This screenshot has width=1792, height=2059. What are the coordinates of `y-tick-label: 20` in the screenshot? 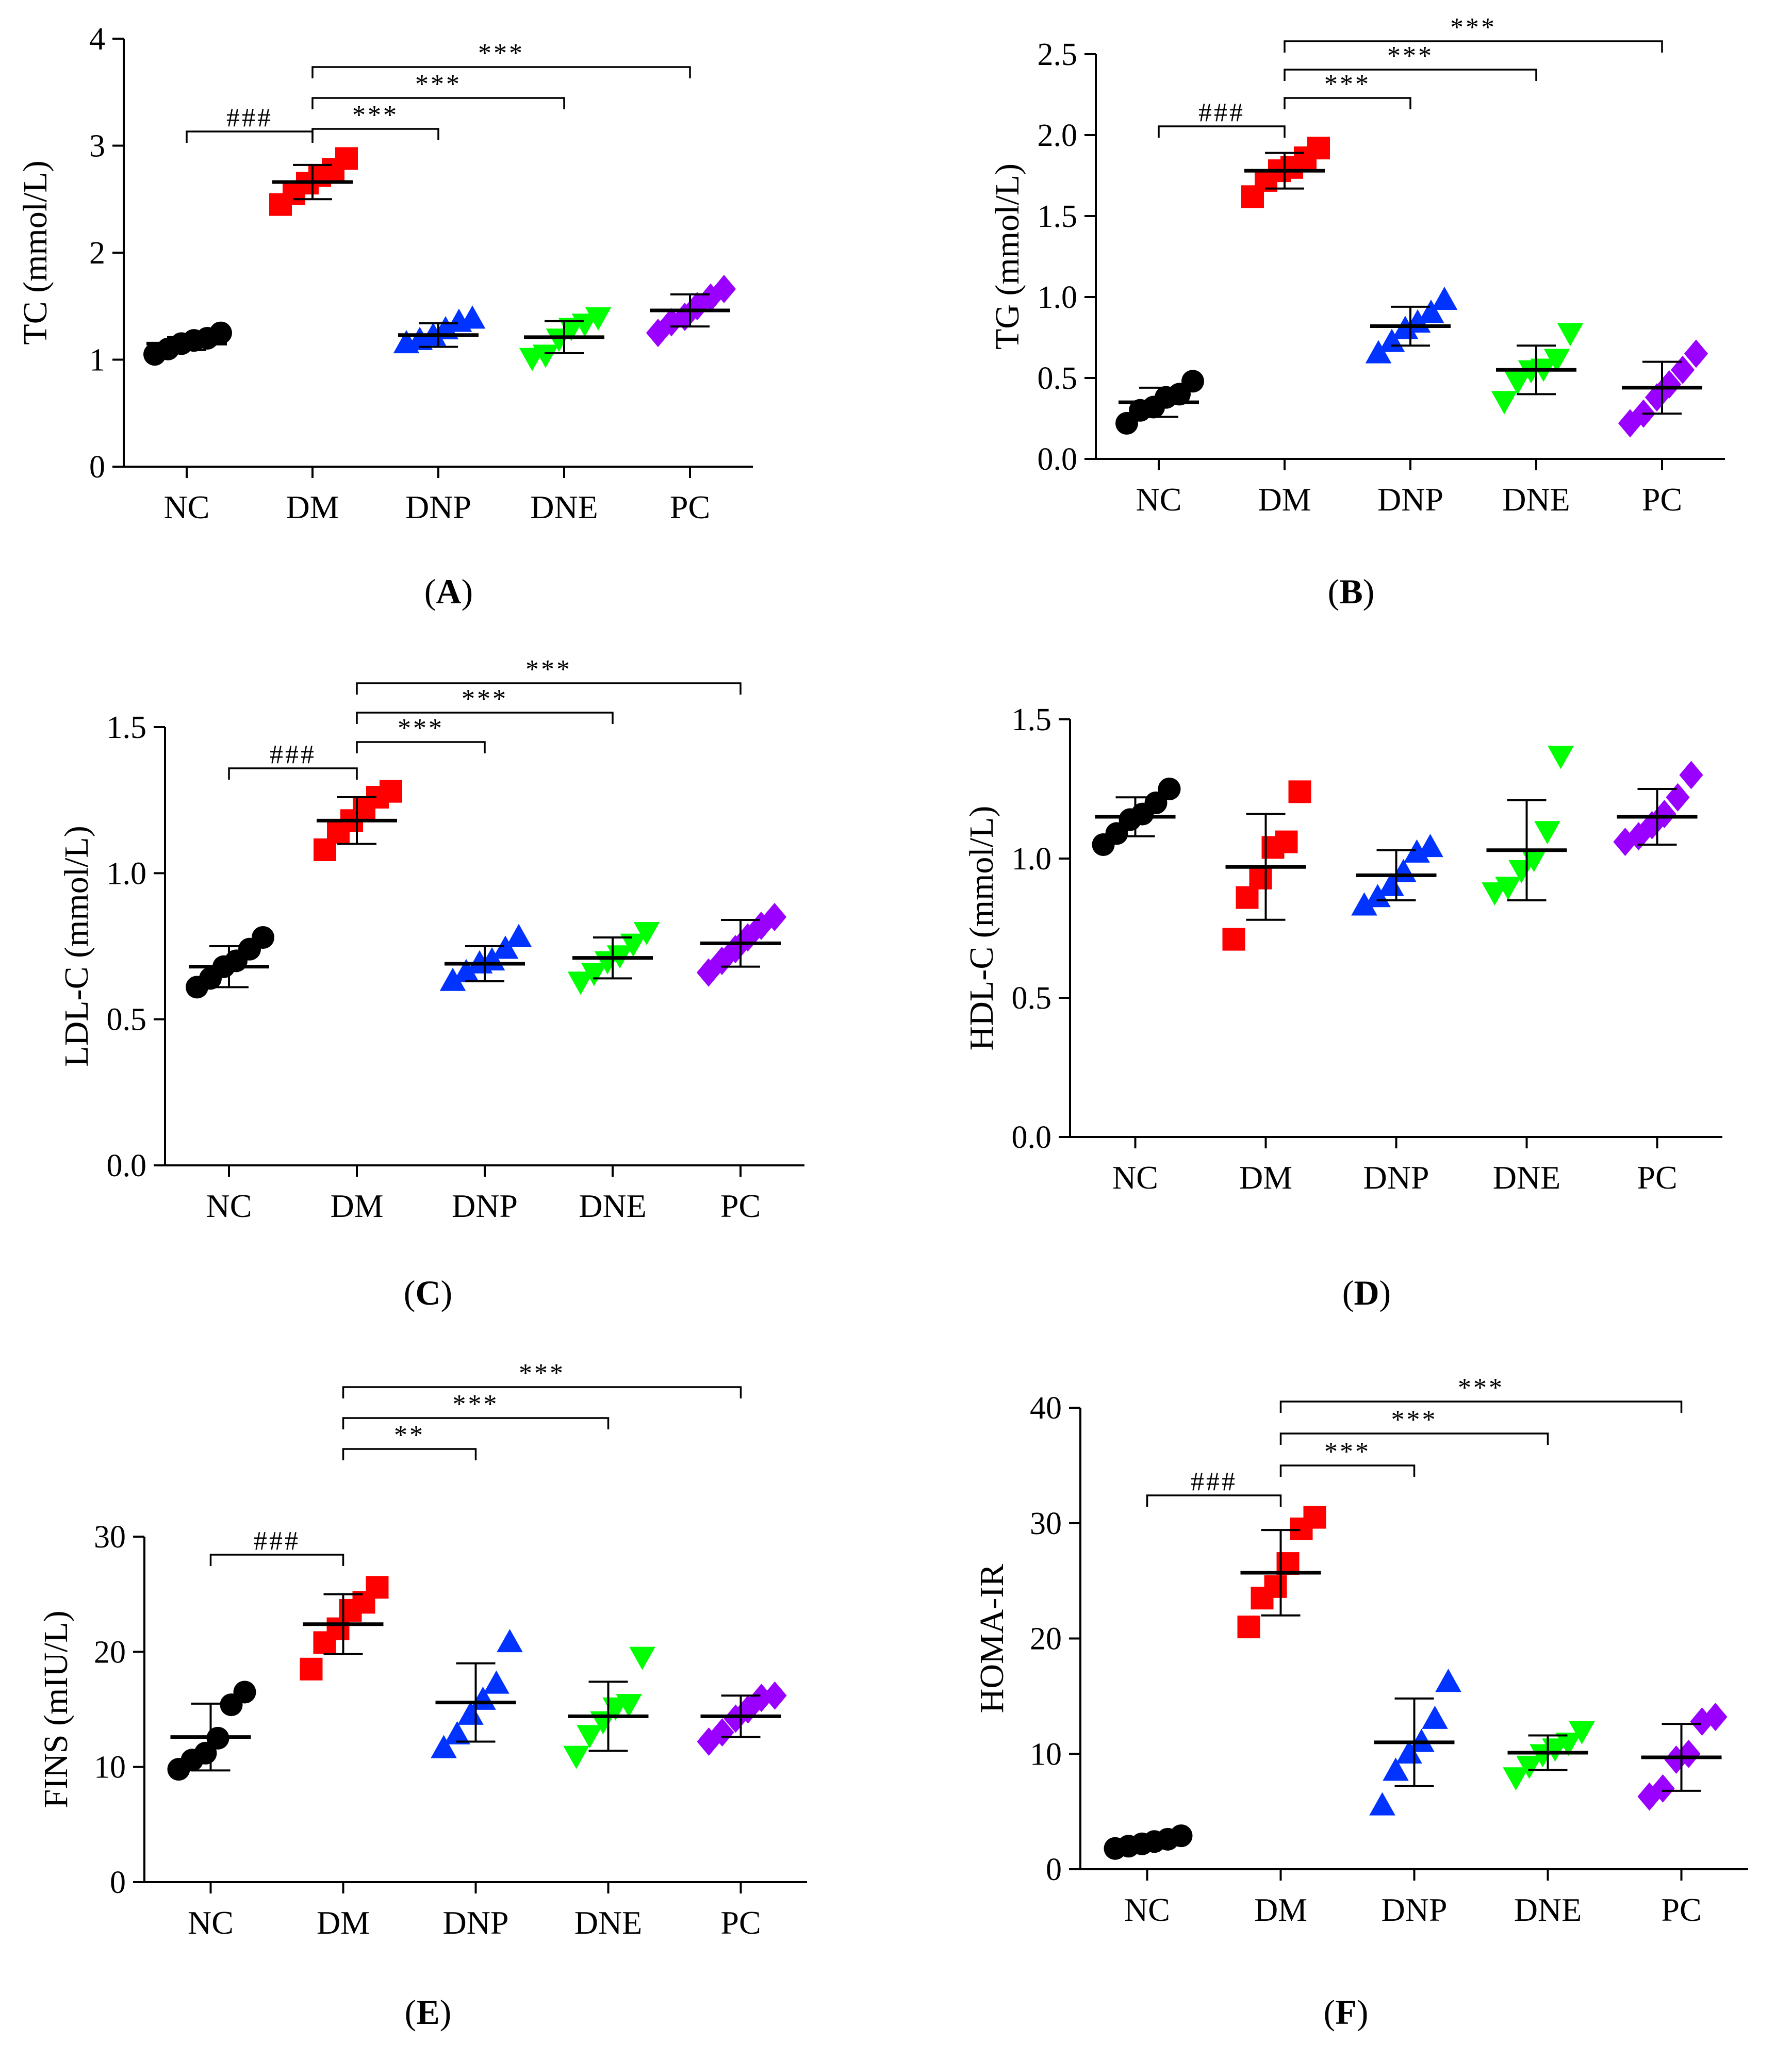 It's located at (110, 1652).